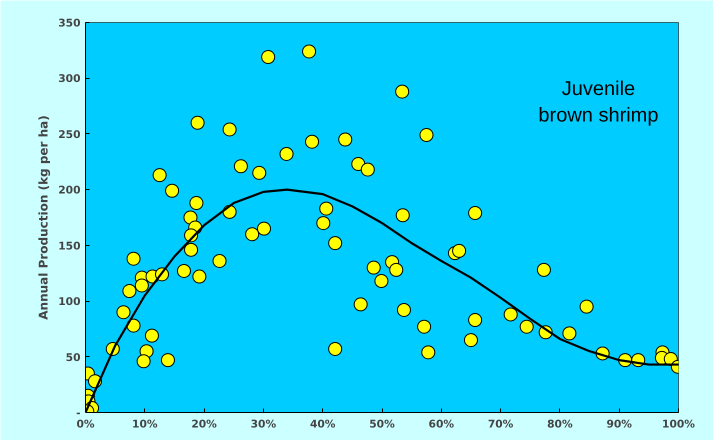  What do you see at coordinates (560, 424) in the screenshot?
I see `x-tick-label: 80%` at bounding box center [560, 424].